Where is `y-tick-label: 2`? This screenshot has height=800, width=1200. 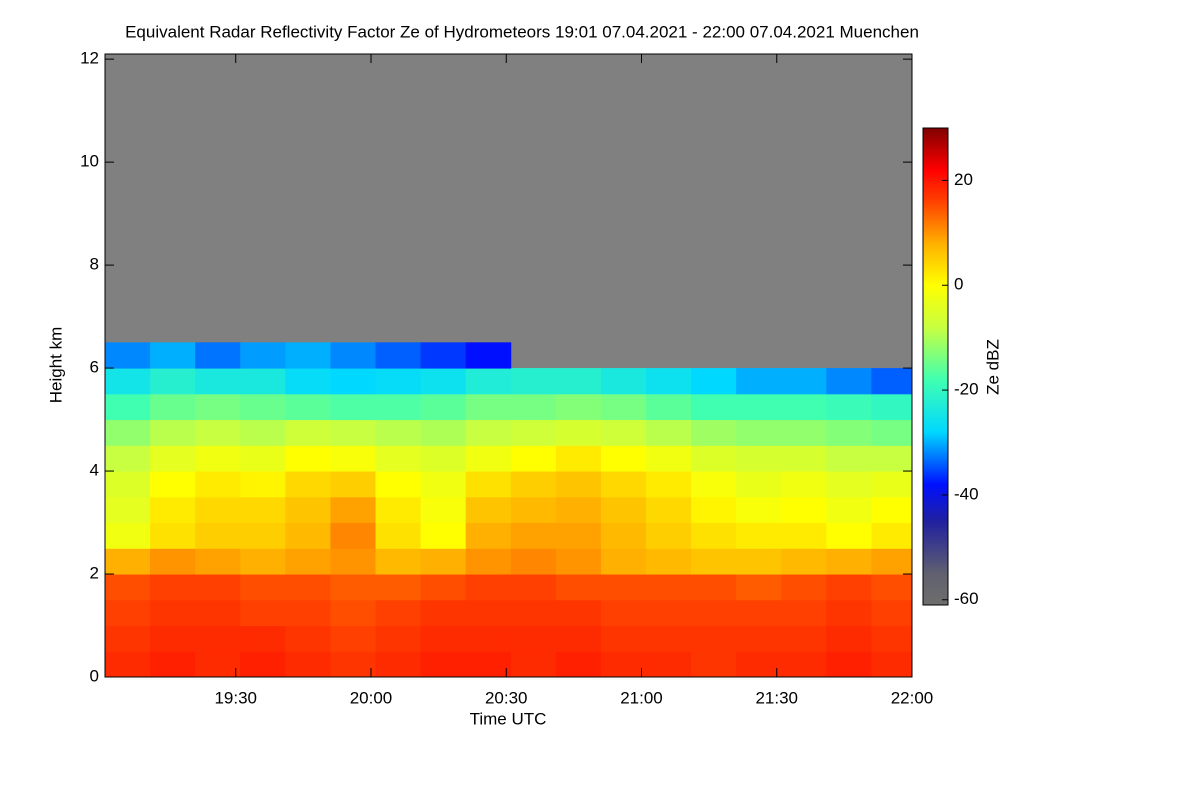
y-tick-label: 2 is located at coordinates (94, 573).